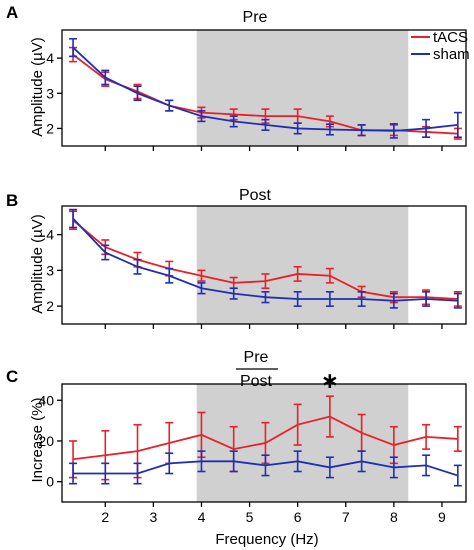 The width and height of the screenshot is (474, 550). What do you see at coordinates (265, 438) in the screenshot?
I see `series-line-tacs` at bounding box center [265, 438].